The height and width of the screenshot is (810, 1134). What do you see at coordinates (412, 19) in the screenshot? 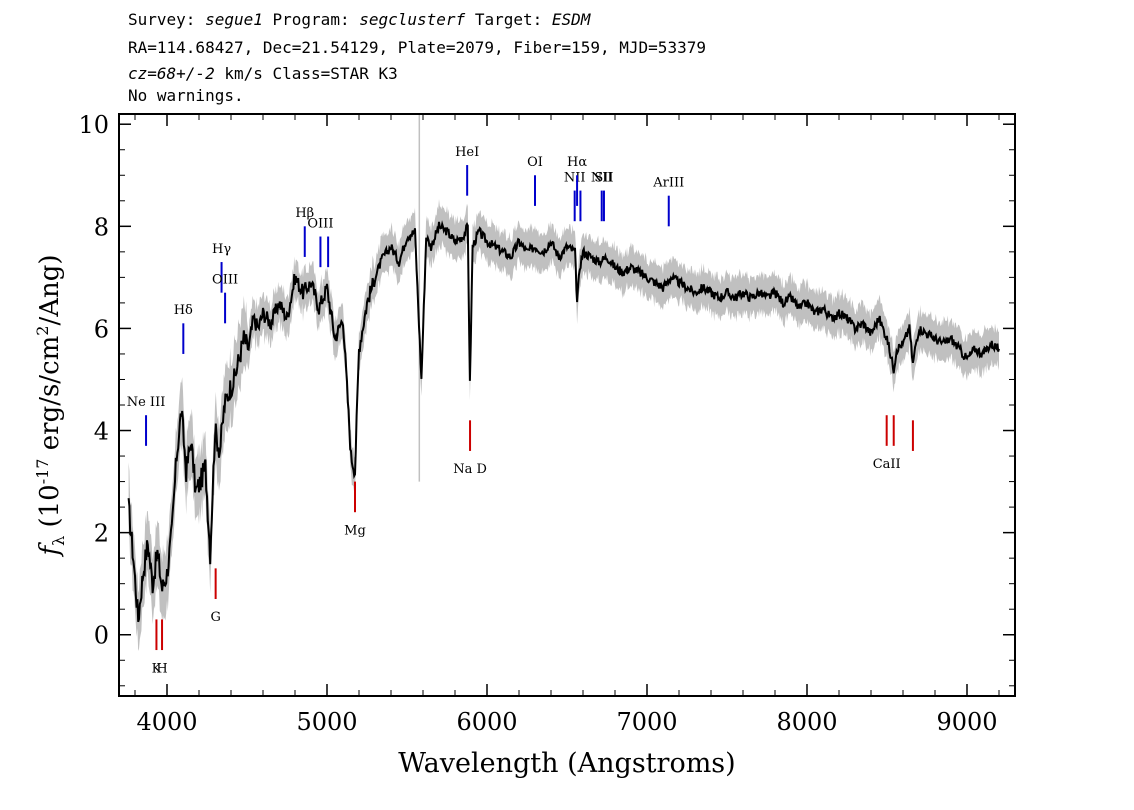
I see `program-value: segclusterf` at bounding box center [412, 19].